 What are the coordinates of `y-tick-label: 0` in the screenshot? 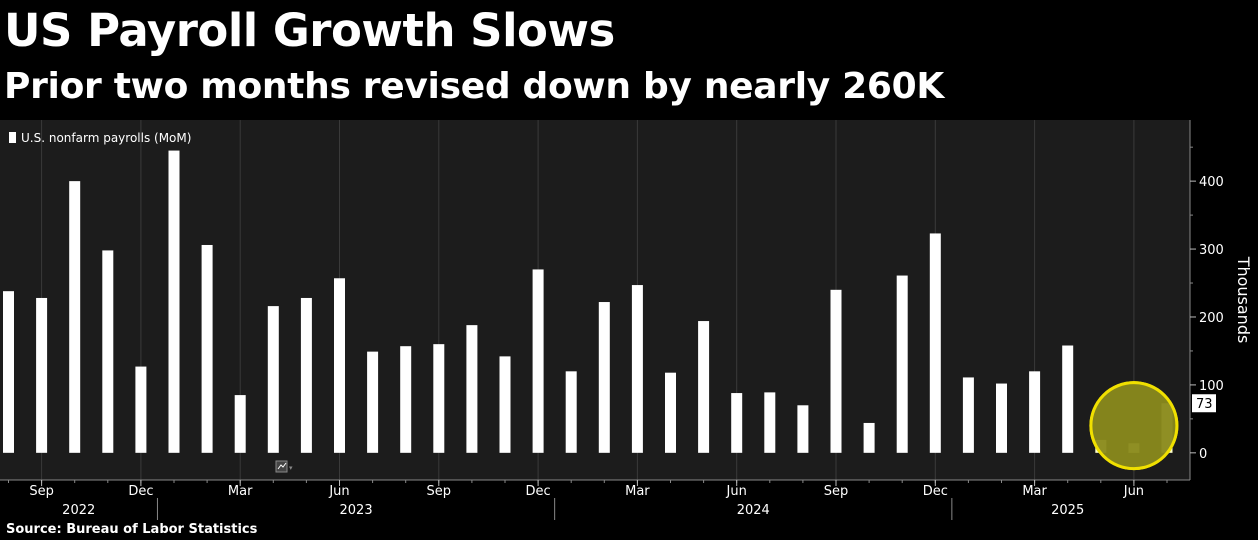 It's located at (1203, 454).